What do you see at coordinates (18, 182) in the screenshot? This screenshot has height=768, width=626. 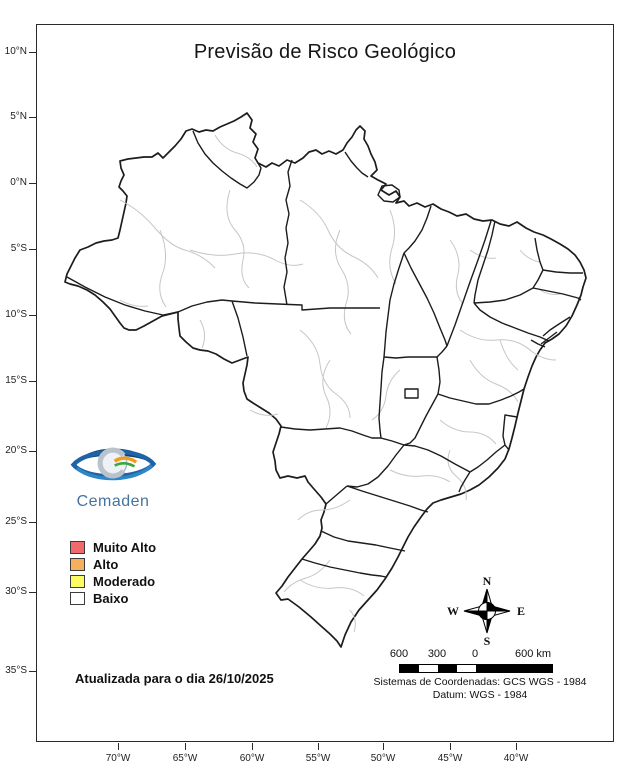 I see `lat-label: 0°N` at bounding box center [18, 182].